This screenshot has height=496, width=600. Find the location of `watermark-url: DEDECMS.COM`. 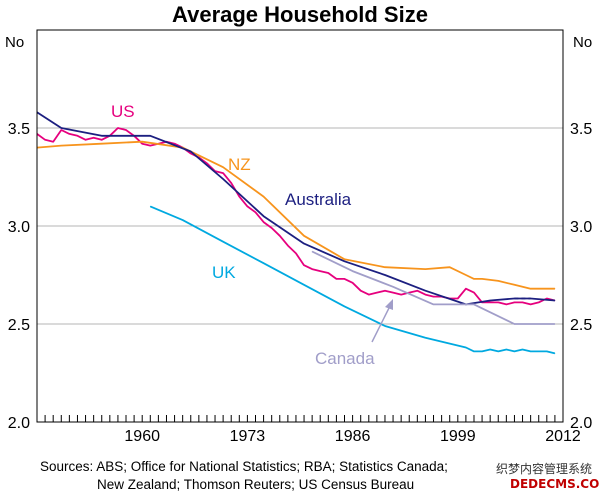

watermark-url: DEDECMS.COM is located at coordinates (555, 484).